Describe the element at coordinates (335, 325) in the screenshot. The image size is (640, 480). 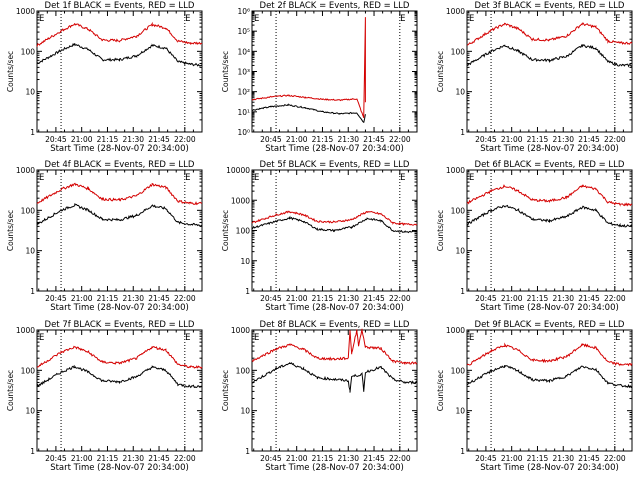
I see `panel-title: Det 8f BLACK = Events, RED = LLD` at that location.